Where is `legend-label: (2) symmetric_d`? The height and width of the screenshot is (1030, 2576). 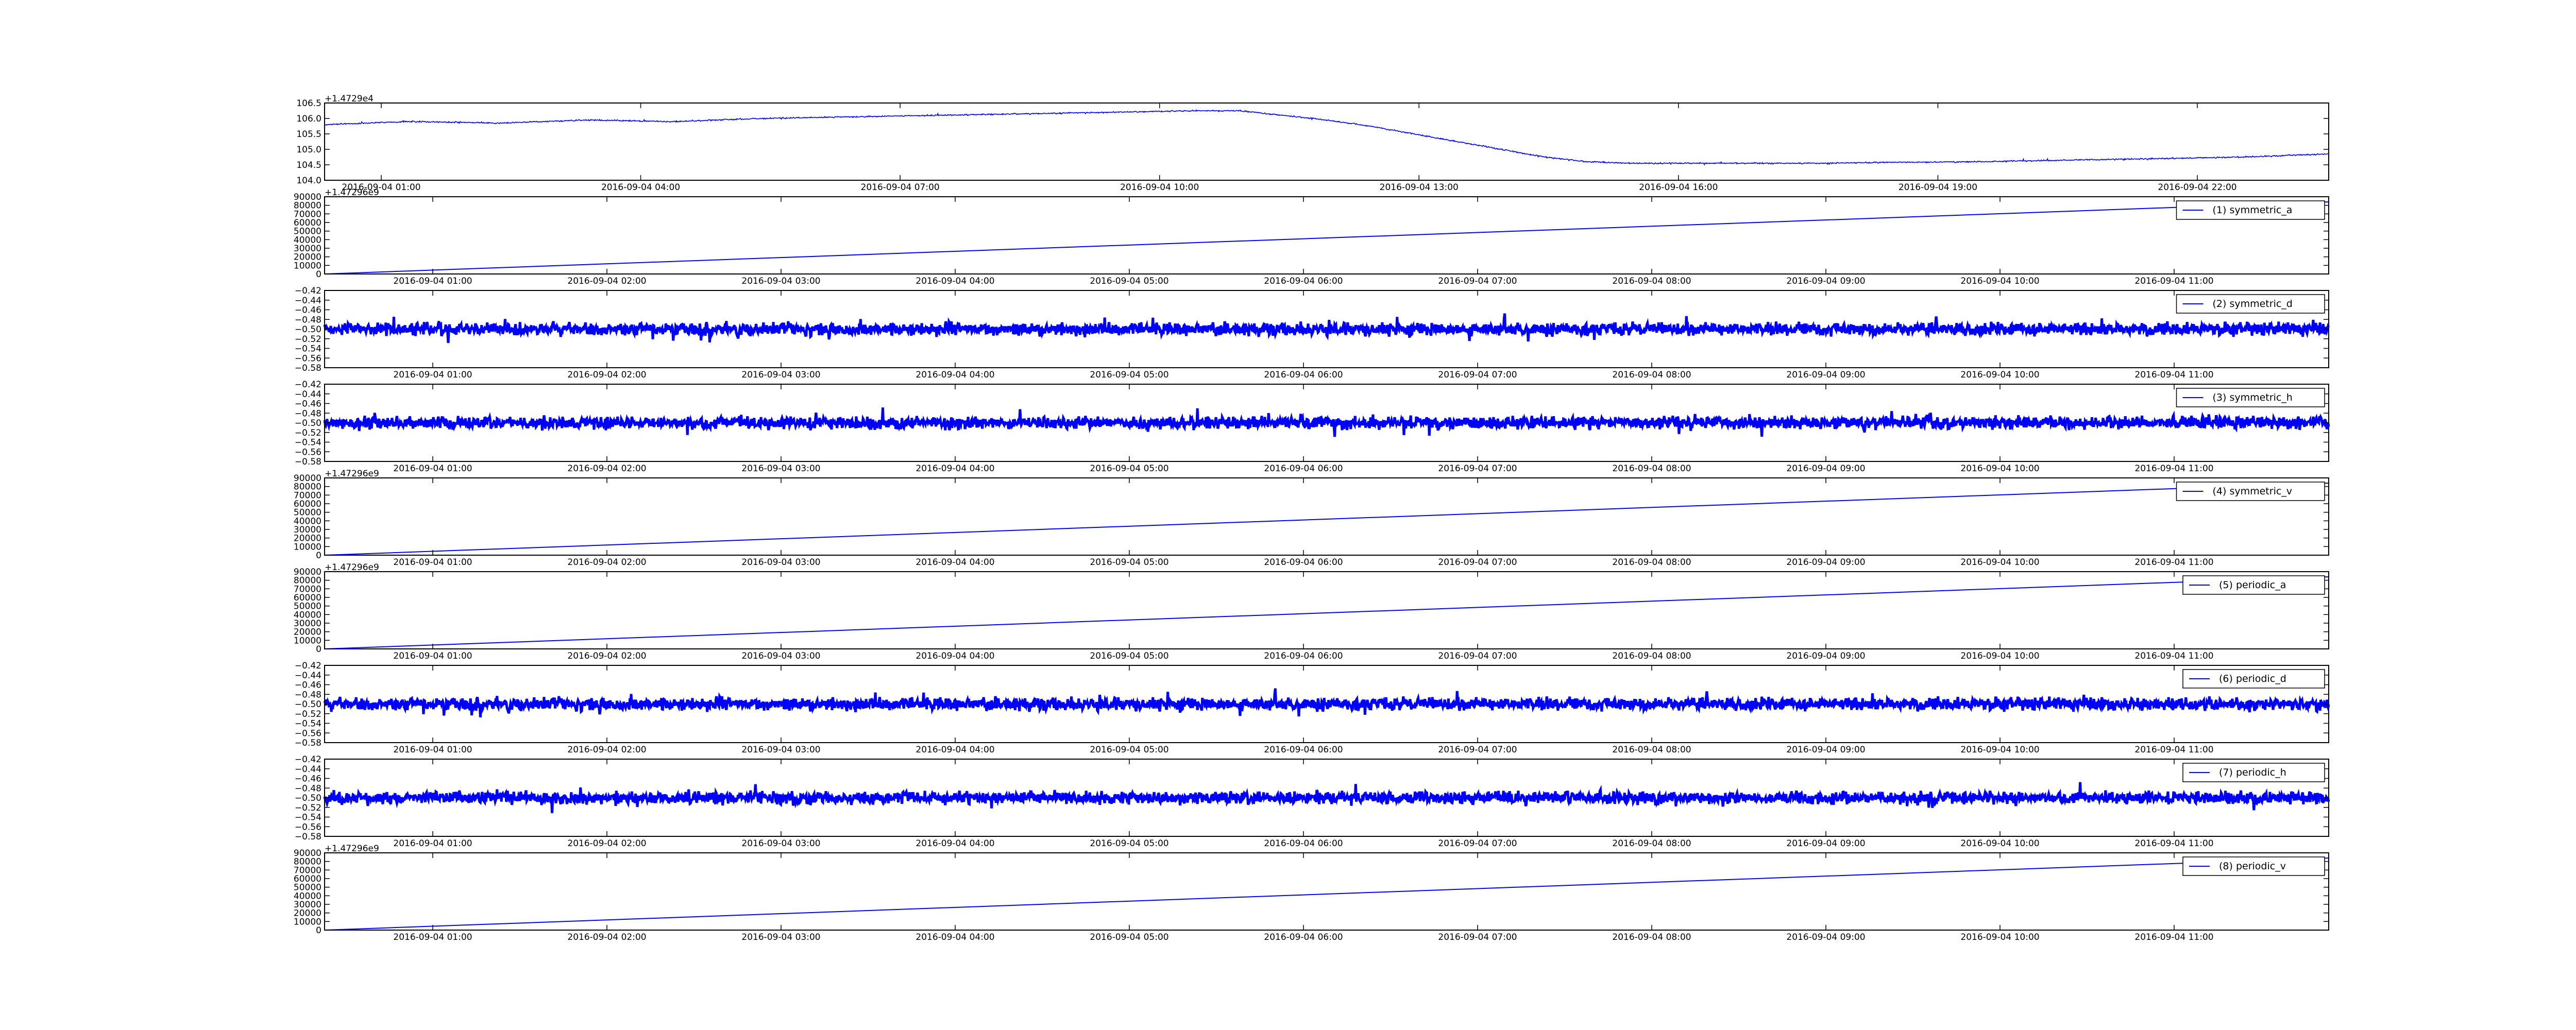 legend-label: (2) symmetric_d is located at coordinates (2253, 304).